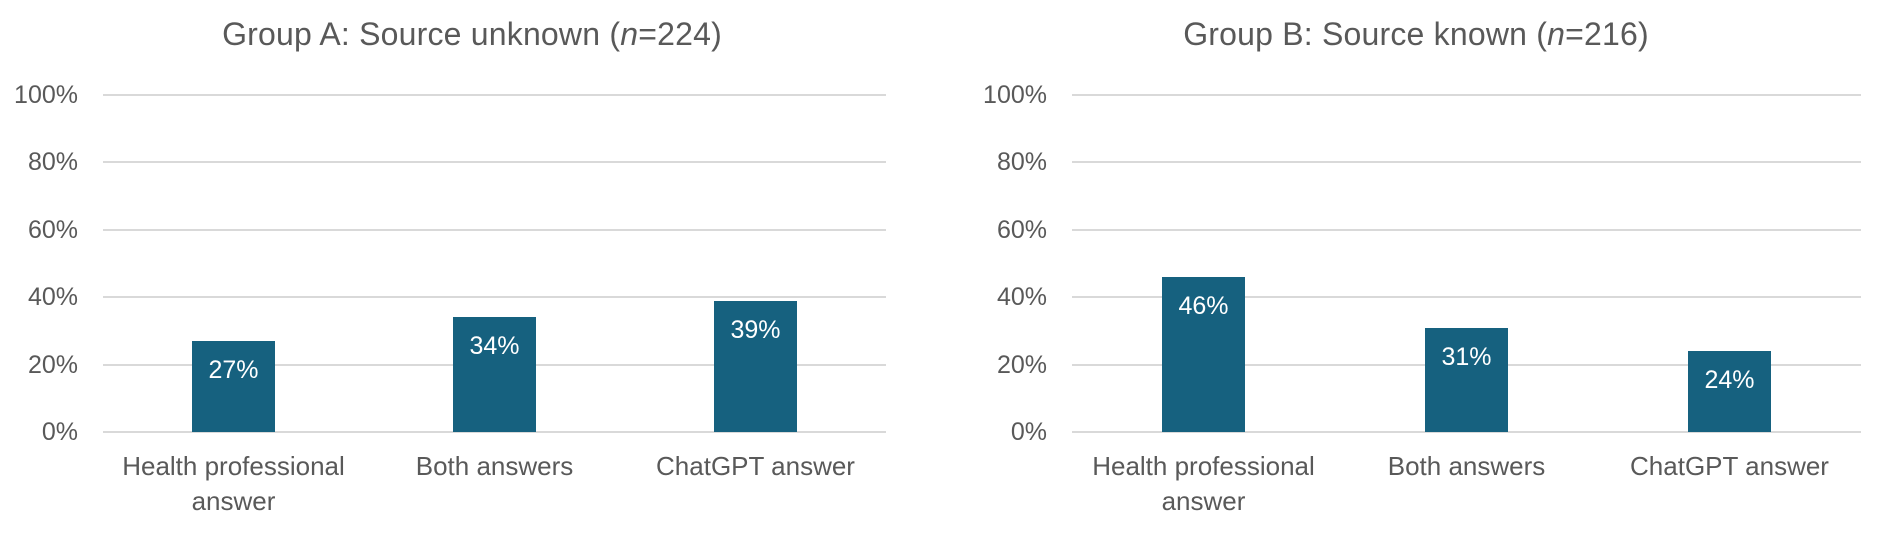 This screenshot has height=535, width=1888. I want to click on bar-slot-both-answers: 34%, so click(494, 263).